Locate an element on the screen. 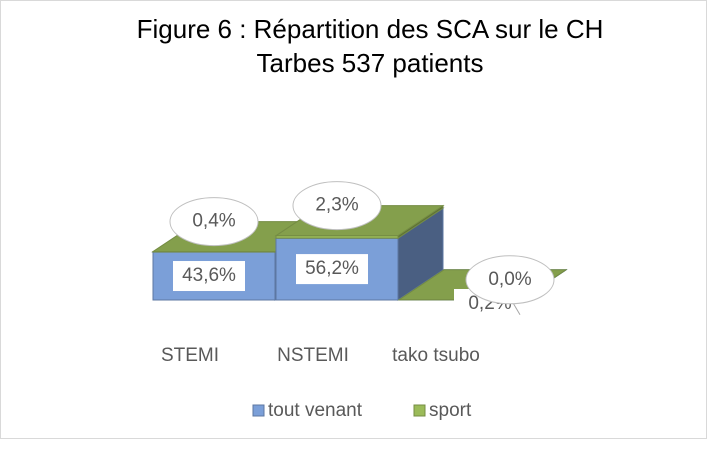 The height and width of the screenshot is (452, 715). x-tick-label: tako tsubo is located at coordinates (436, 355).